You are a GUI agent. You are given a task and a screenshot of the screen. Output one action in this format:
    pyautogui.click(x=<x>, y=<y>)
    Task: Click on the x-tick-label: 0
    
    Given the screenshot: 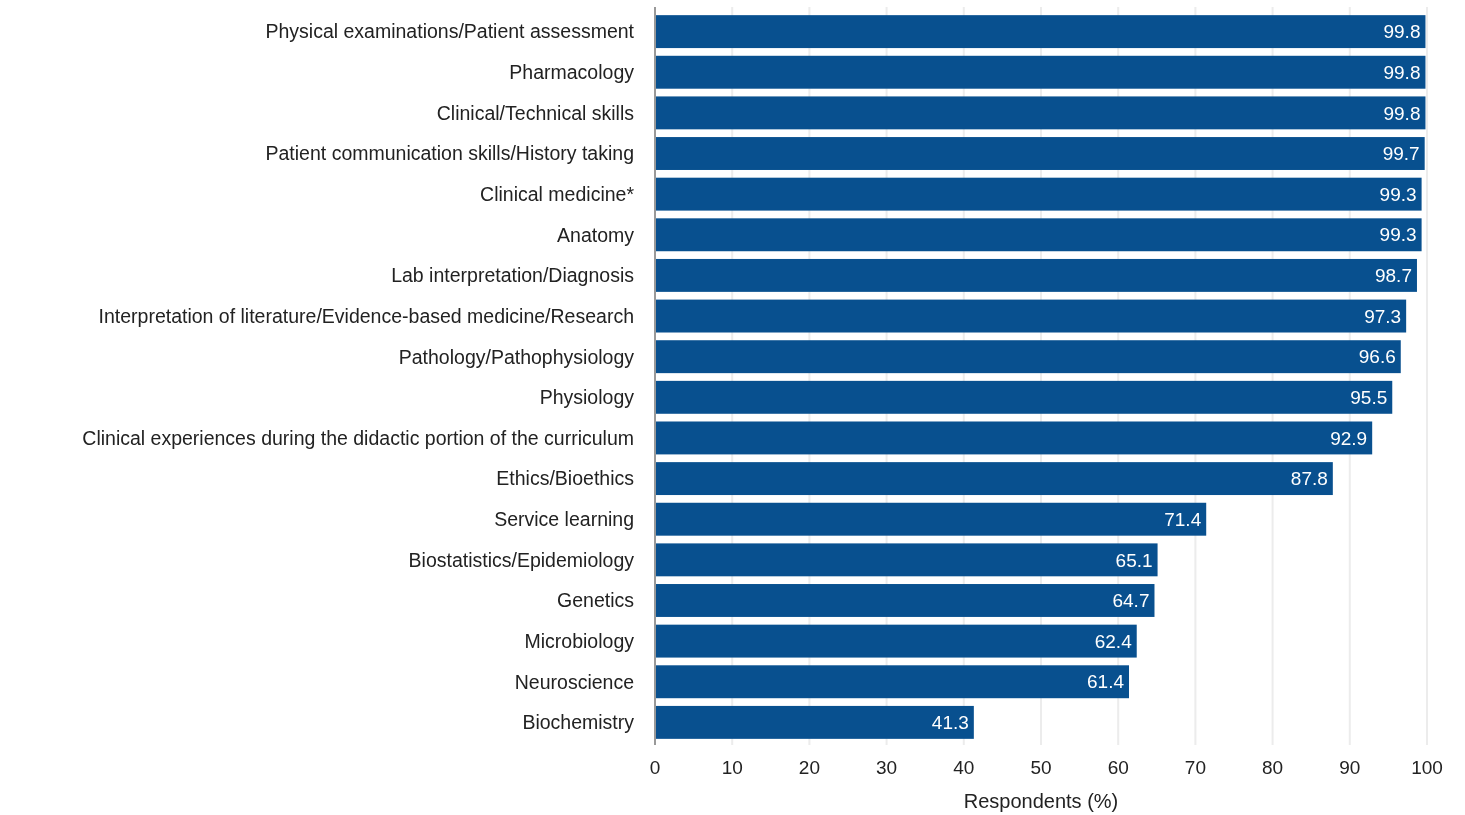 What is the action you would take?
    pyautogui.click(x=655, y=767)
    